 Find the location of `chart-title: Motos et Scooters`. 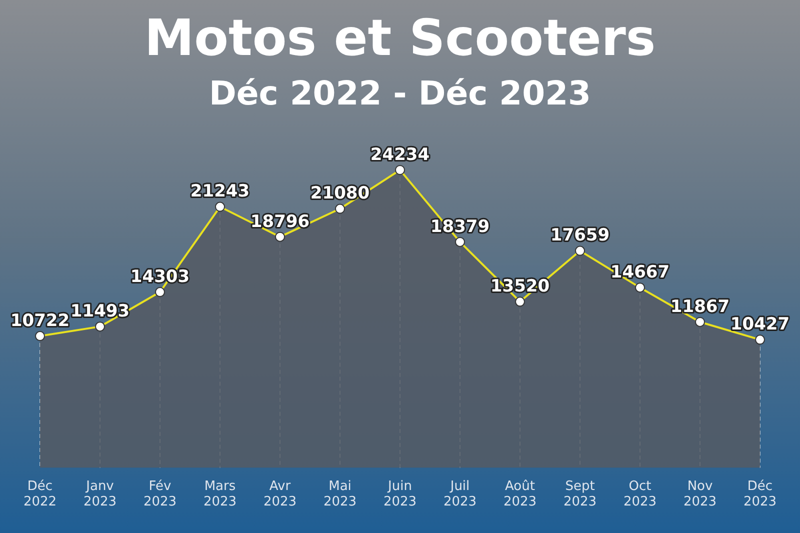

chart-title: Motos et Scooters is located at coordinates (400, 37).